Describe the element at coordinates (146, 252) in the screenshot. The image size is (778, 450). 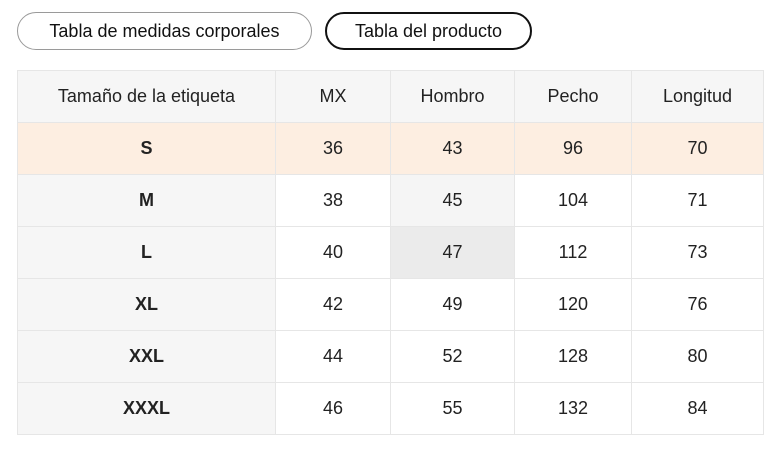
I see `table-cell: L` at that location.